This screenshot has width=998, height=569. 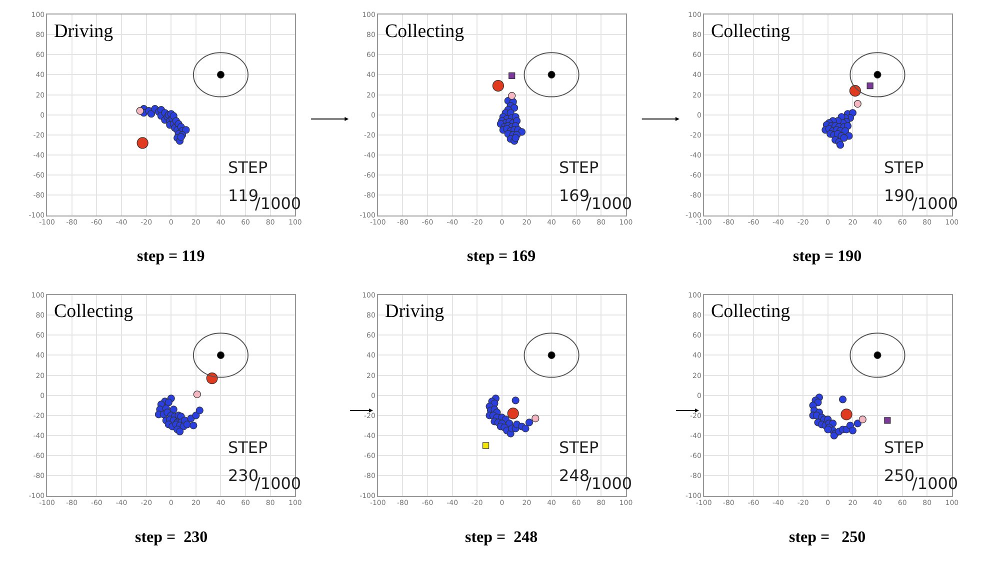 I want to click on annotation: 190, so click(x=899, y=195).